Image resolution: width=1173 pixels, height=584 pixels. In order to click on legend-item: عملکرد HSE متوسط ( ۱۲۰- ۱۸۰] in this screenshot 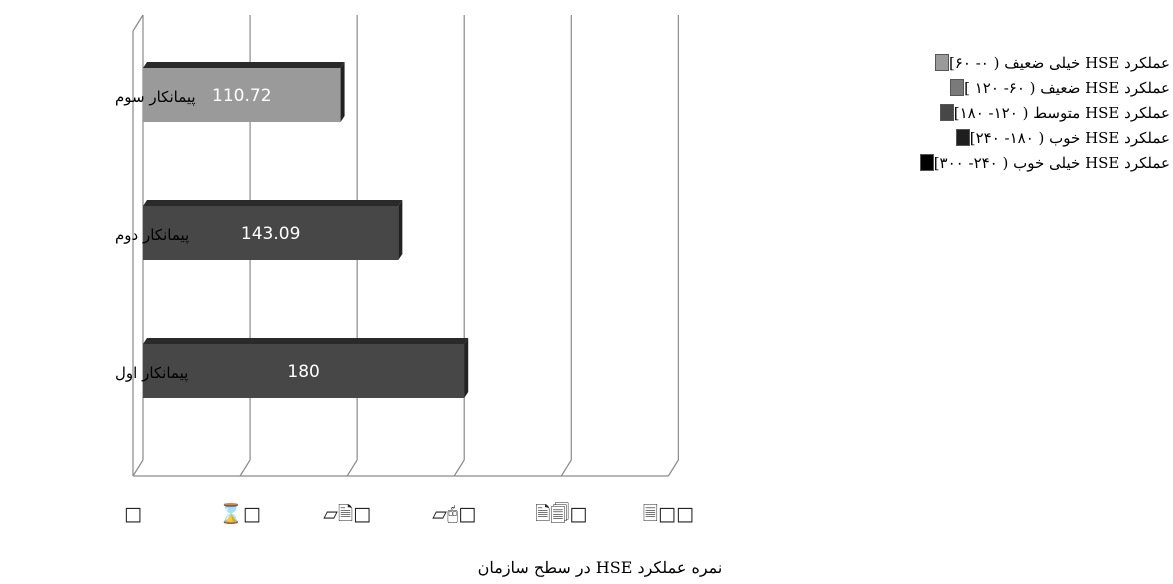, I will do `click(1015, 112)`.